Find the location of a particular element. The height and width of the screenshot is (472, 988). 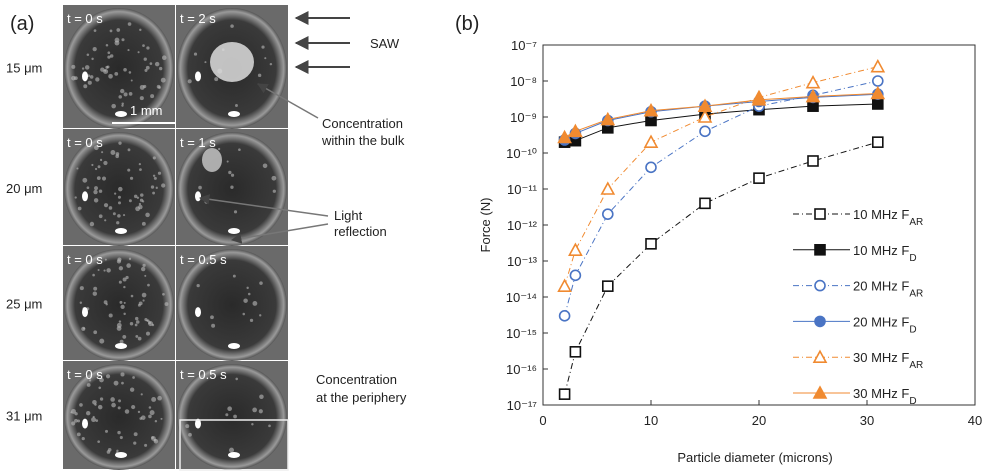

annotation: Light is located at coordinates (348, 215).